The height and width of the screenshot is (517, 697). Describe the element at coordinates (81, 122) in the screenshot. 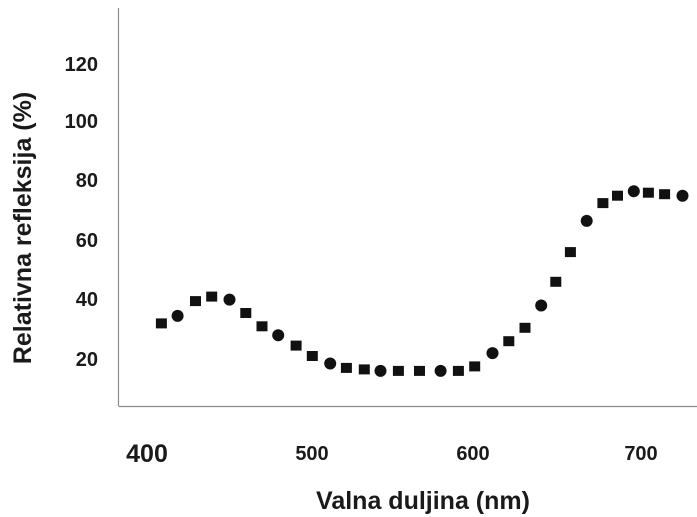

I see `y-tick-label: 100` at that location.